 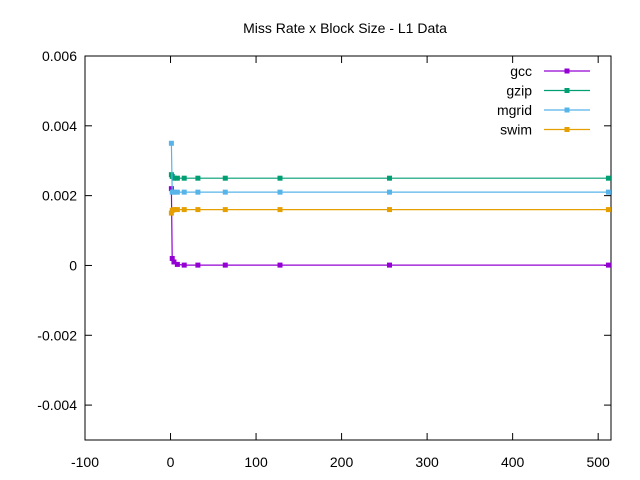 What do you see at coordinates (57, 405) in the screenshot?
I see `y-tick-label: -0.004` at bounding box center [57, 405].